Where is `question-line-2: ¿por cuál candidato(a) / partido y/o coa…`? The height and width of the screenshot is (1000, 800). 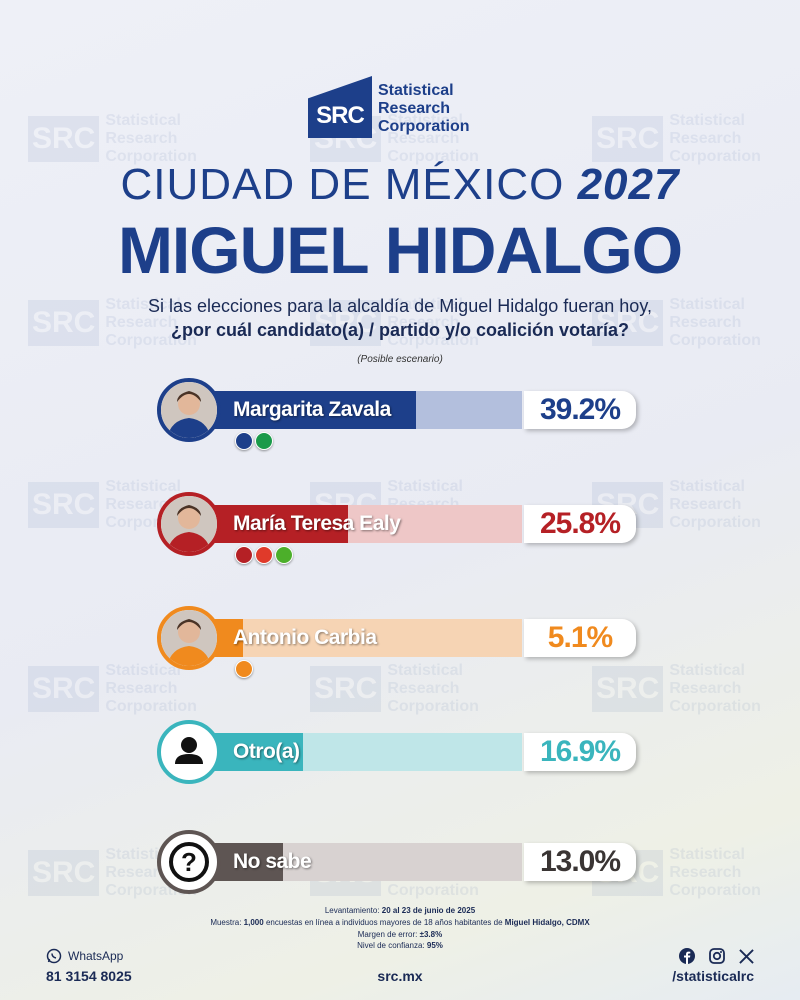 question-line-2: ¿por cuál candidato(a) / partido y/o coa… is located at coordinates (400, 330).